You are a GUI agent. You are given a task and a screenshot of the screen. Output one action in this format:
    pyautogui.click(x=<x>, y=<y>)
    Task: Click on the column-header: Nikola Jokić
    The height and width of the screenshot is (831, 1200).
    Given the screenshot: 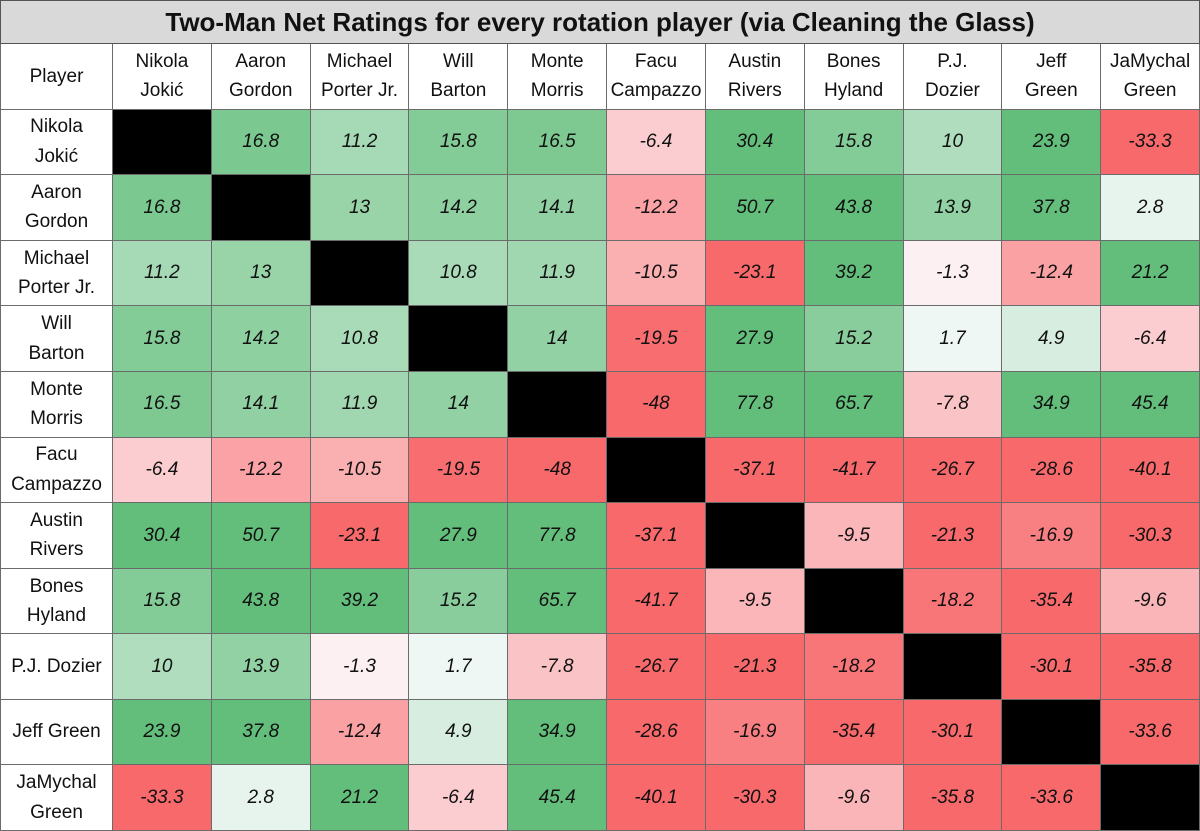 What is the action you would take?
    pyautogui.click(x=162, y=77)
    